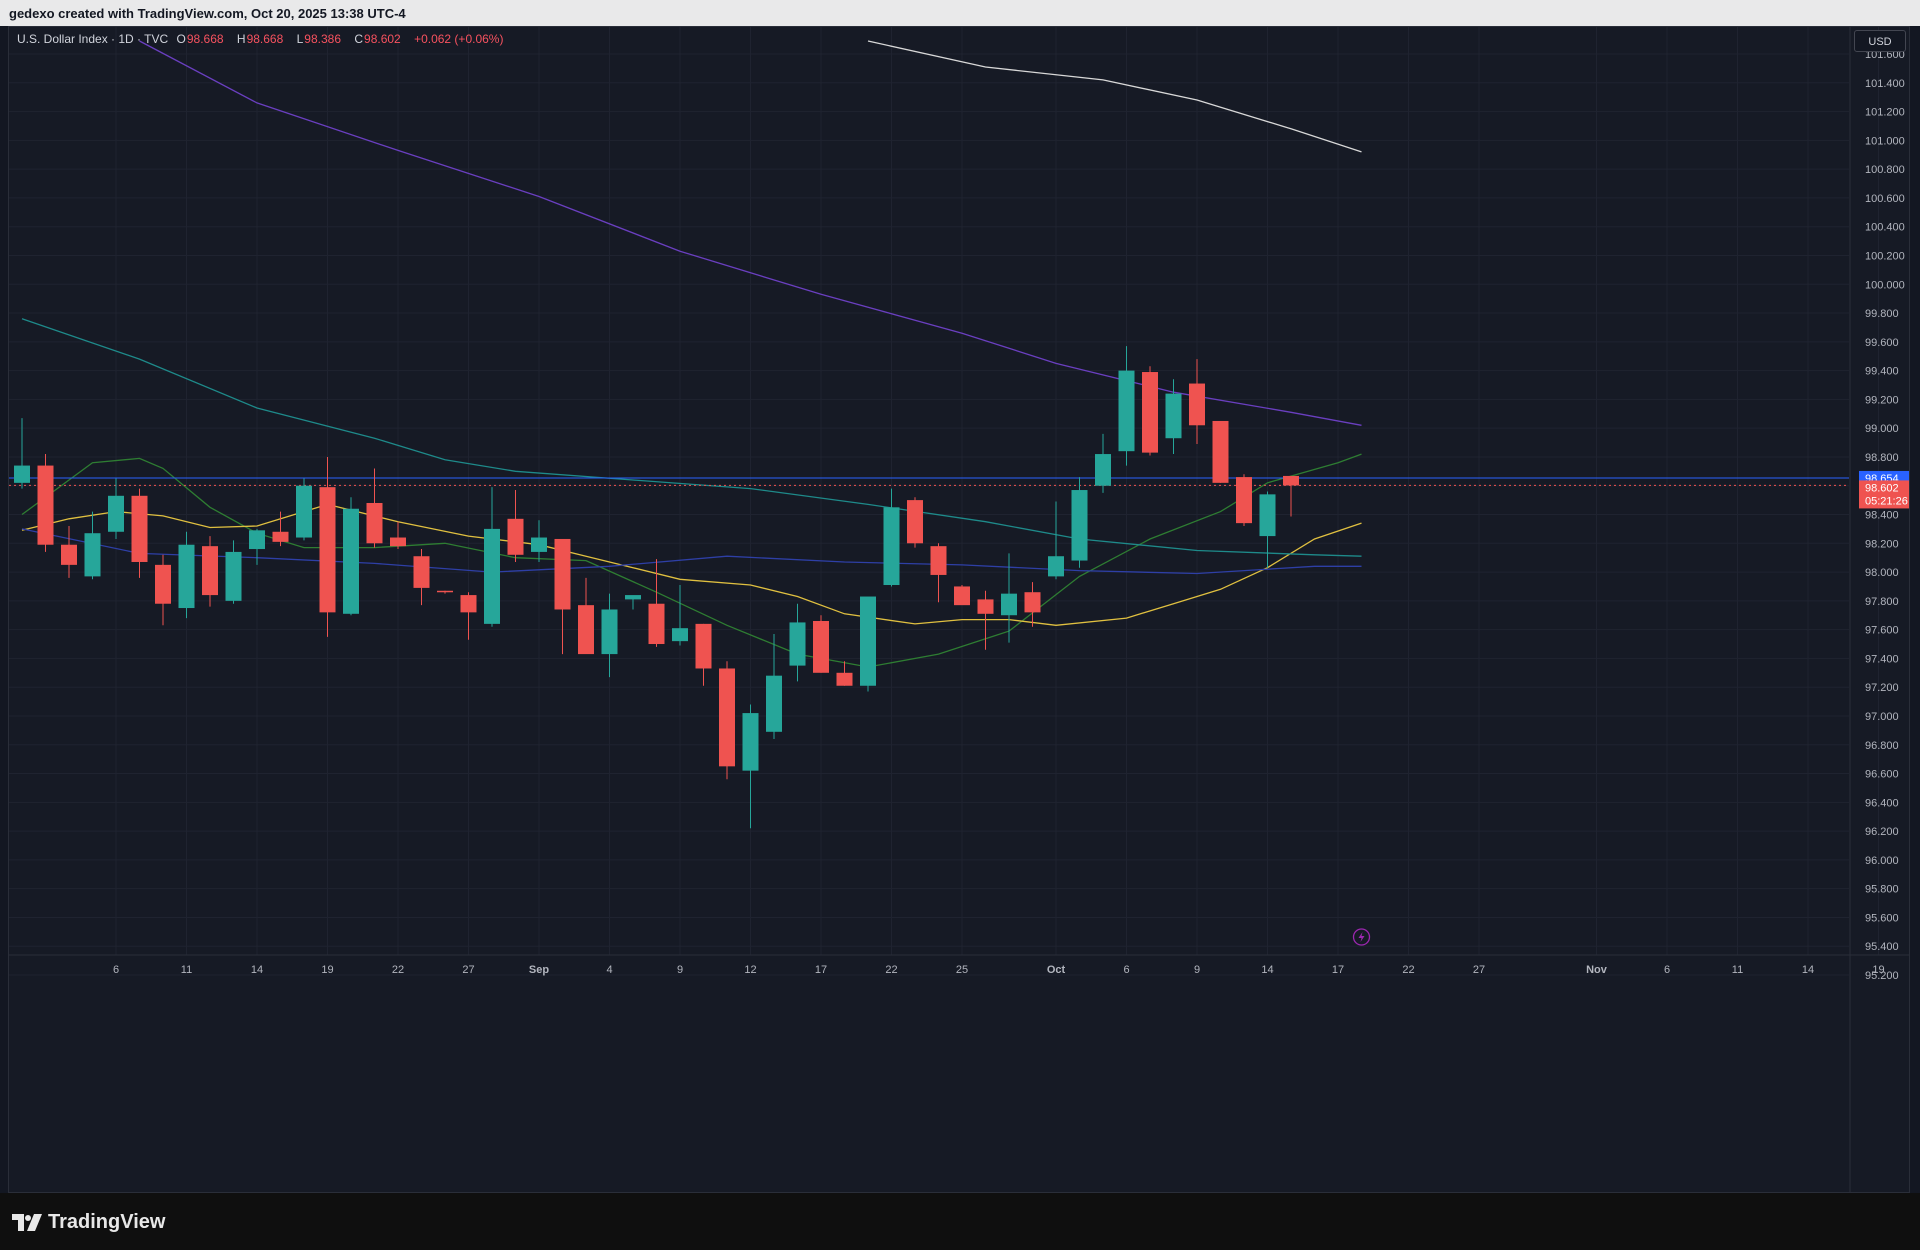 The height and width of the screenshot is (1250, 1920). Describe the element at coordinates (1114, 96) in the screenshot. I see `ma-line-ma_white` at that location.